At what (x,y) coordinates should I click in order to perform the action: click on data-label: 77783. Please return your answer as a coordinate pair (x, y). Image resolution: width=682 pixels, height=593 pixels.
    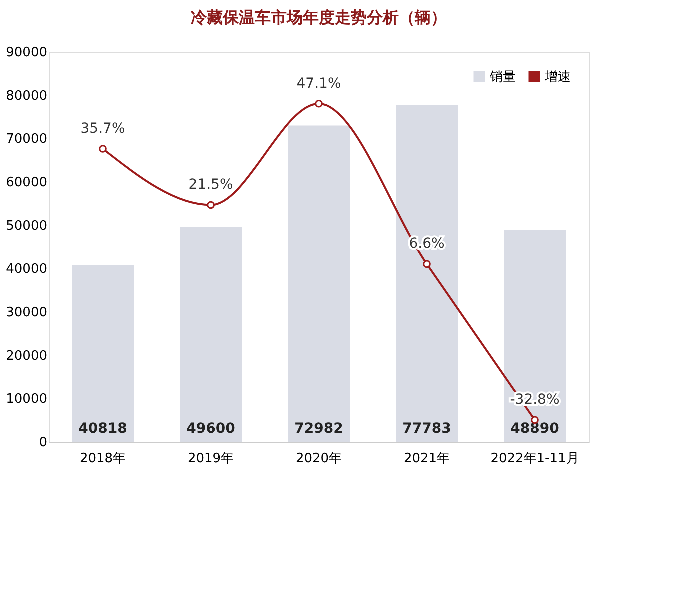
    Looking at the image, I should click on (427, 429).